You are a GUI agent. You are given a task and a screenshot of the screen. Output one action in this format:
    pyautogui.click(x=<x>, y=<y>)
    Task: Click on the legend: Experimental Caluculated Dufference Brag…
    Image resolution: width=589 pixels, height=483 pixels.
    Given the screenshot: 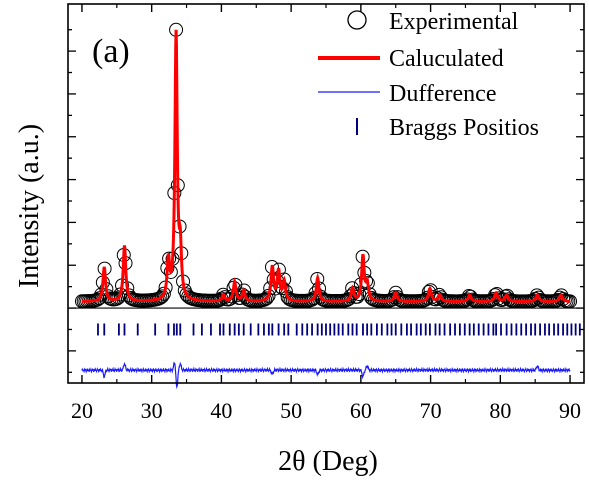 What is the action you would take?
    pyautogui.click(x=428, y=75)
    